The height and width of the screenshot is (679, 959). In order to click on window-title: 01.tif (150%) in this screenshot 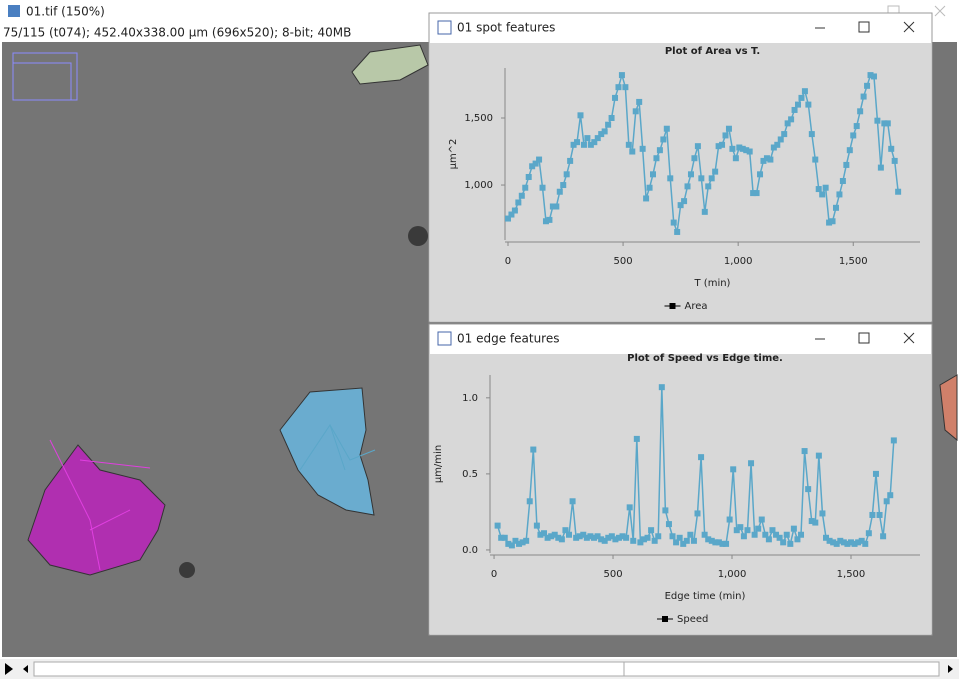, I will do `click(65, 12)`.